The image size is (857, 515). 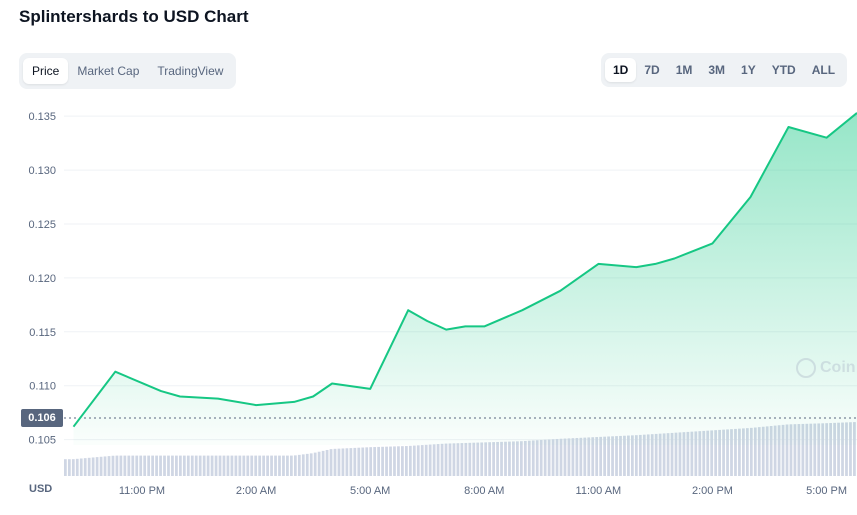 What do you see at coordinates (621, 70) in the screenshot?
I see `tab-range-1d: 1D` at bounding box center [621, 70].